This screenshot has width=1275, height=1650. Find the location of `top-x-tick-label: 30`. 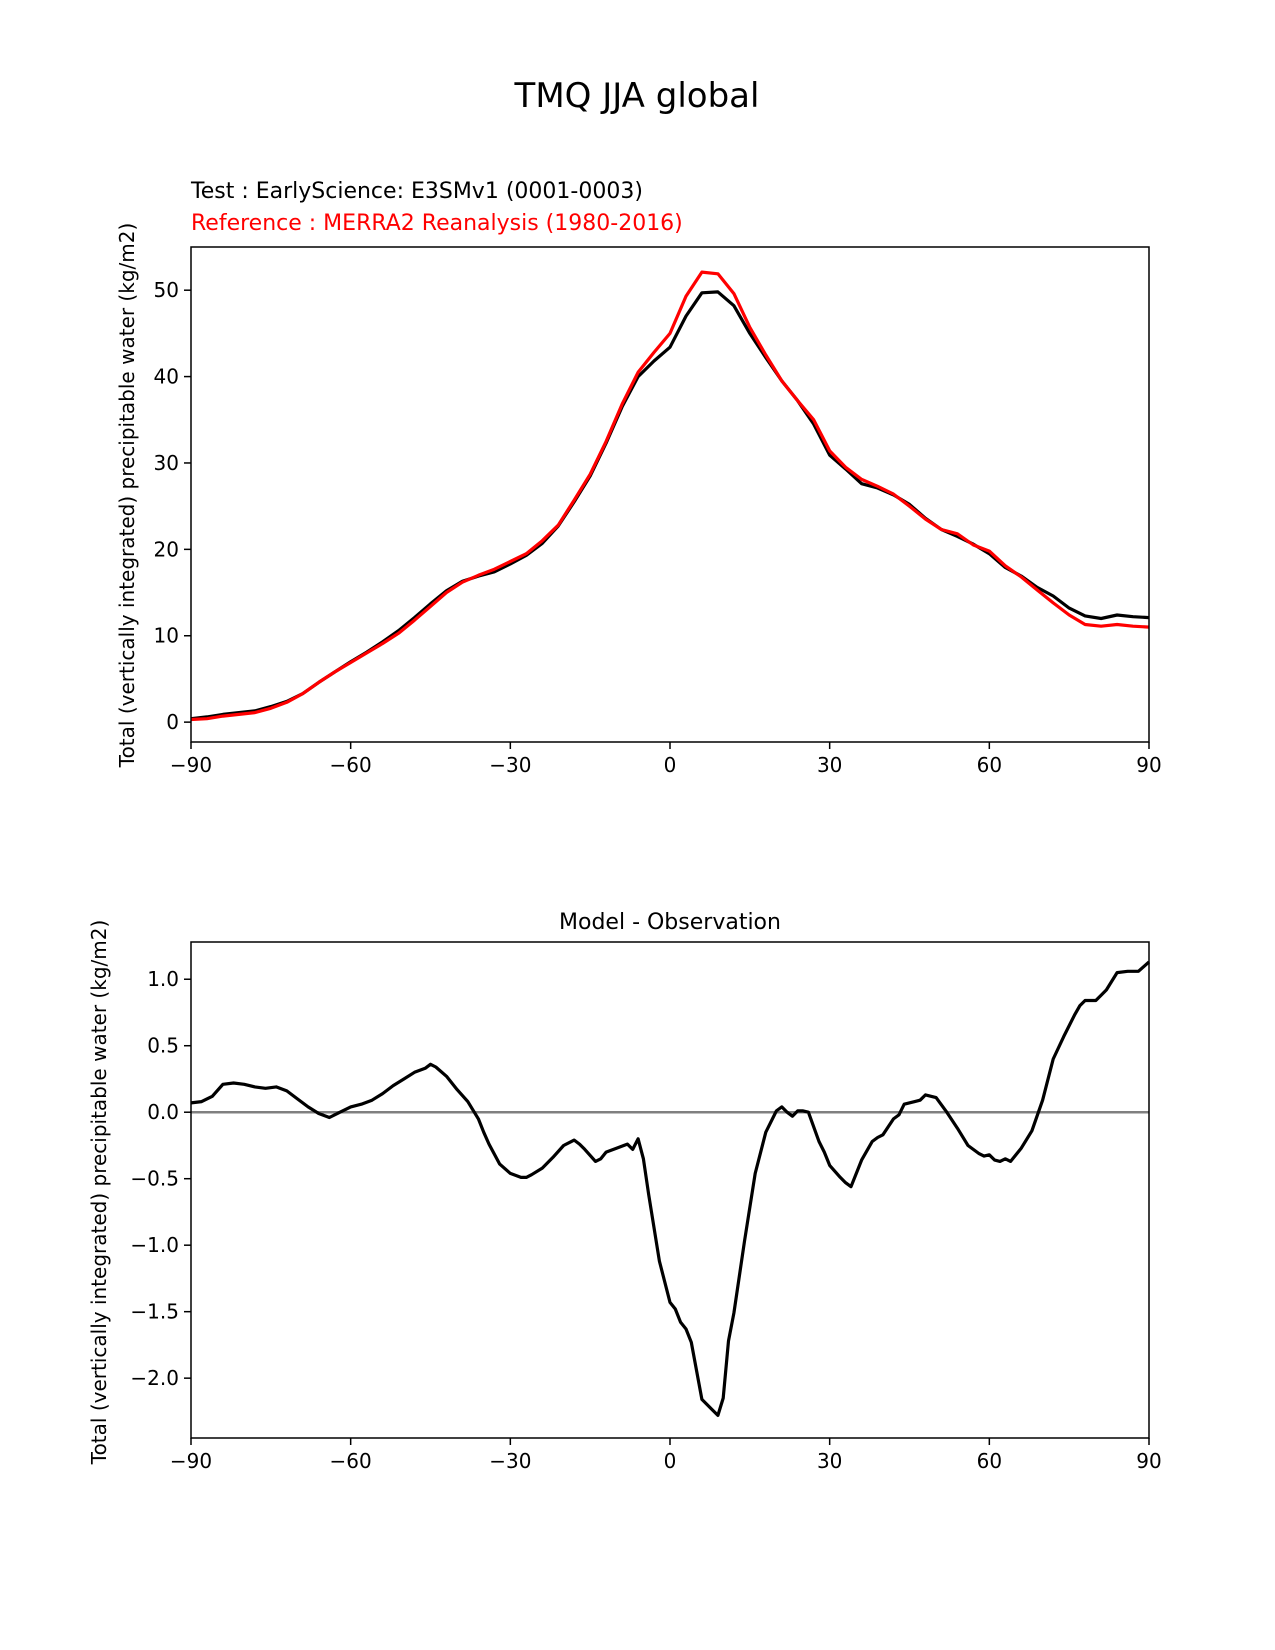

top-x-tick-label: 30 is located at coordinates (829, 765).